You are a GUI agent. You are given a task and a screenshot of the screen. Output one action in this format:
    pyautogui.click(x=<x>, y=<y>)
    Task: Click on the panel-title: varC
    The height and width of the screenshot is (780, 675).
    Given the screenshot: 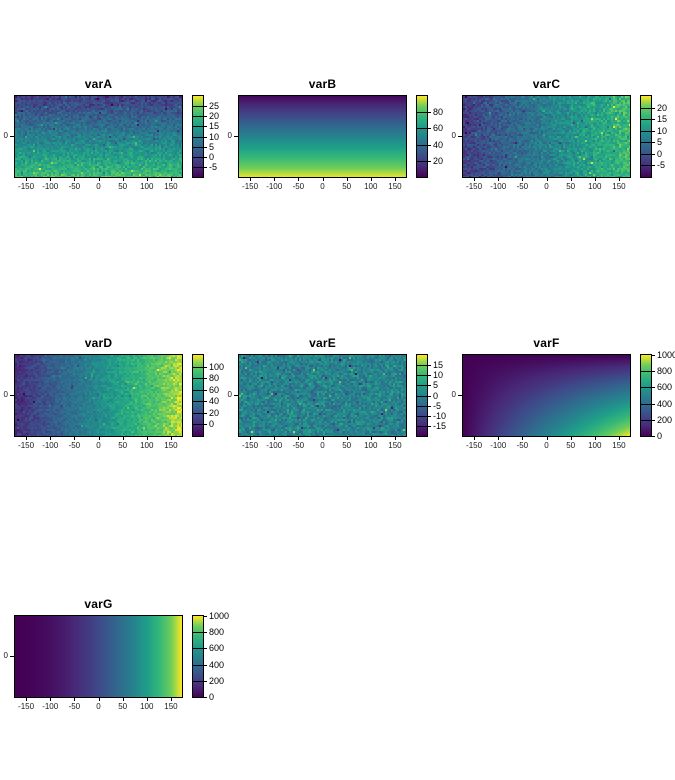 What is the action you would take?
    pyautogui.click(x=546, y=84)
    